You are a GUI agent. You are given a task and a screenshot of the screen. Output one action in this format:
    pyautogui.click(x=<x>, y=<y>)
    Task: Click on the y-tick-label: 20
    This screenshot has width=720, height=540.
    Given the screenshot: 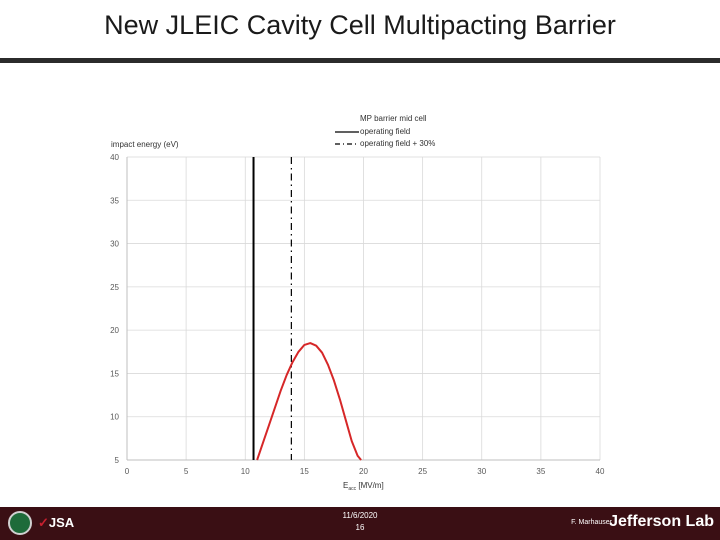 What is the action you would take?
    pyautogui.click(x=114, y=330)
    